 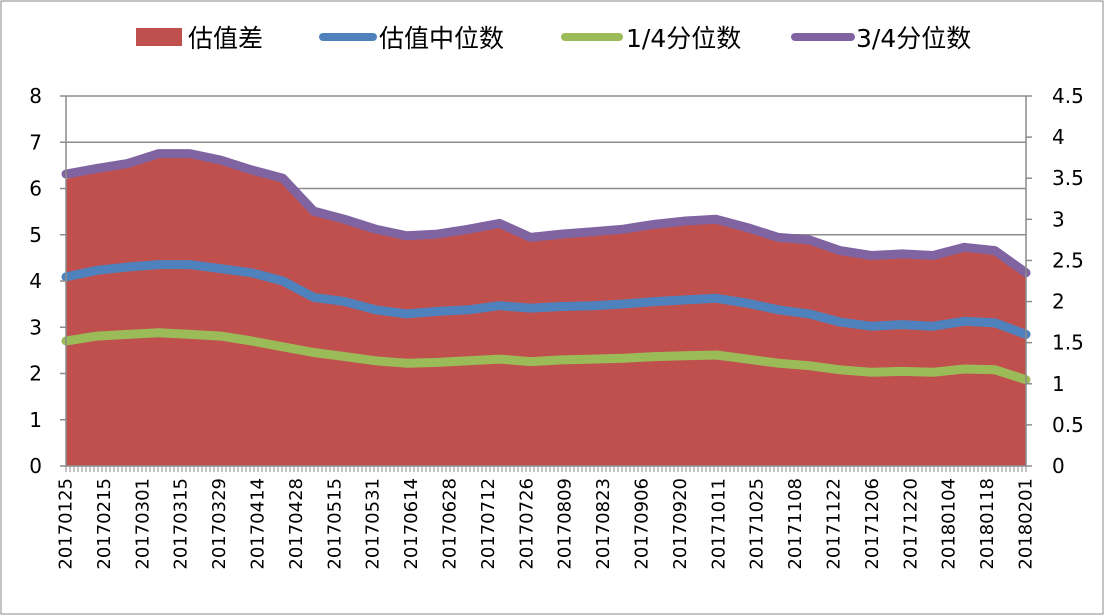 I want to click on y-left-tick-label-2: 2, so click(x=35, y=374).